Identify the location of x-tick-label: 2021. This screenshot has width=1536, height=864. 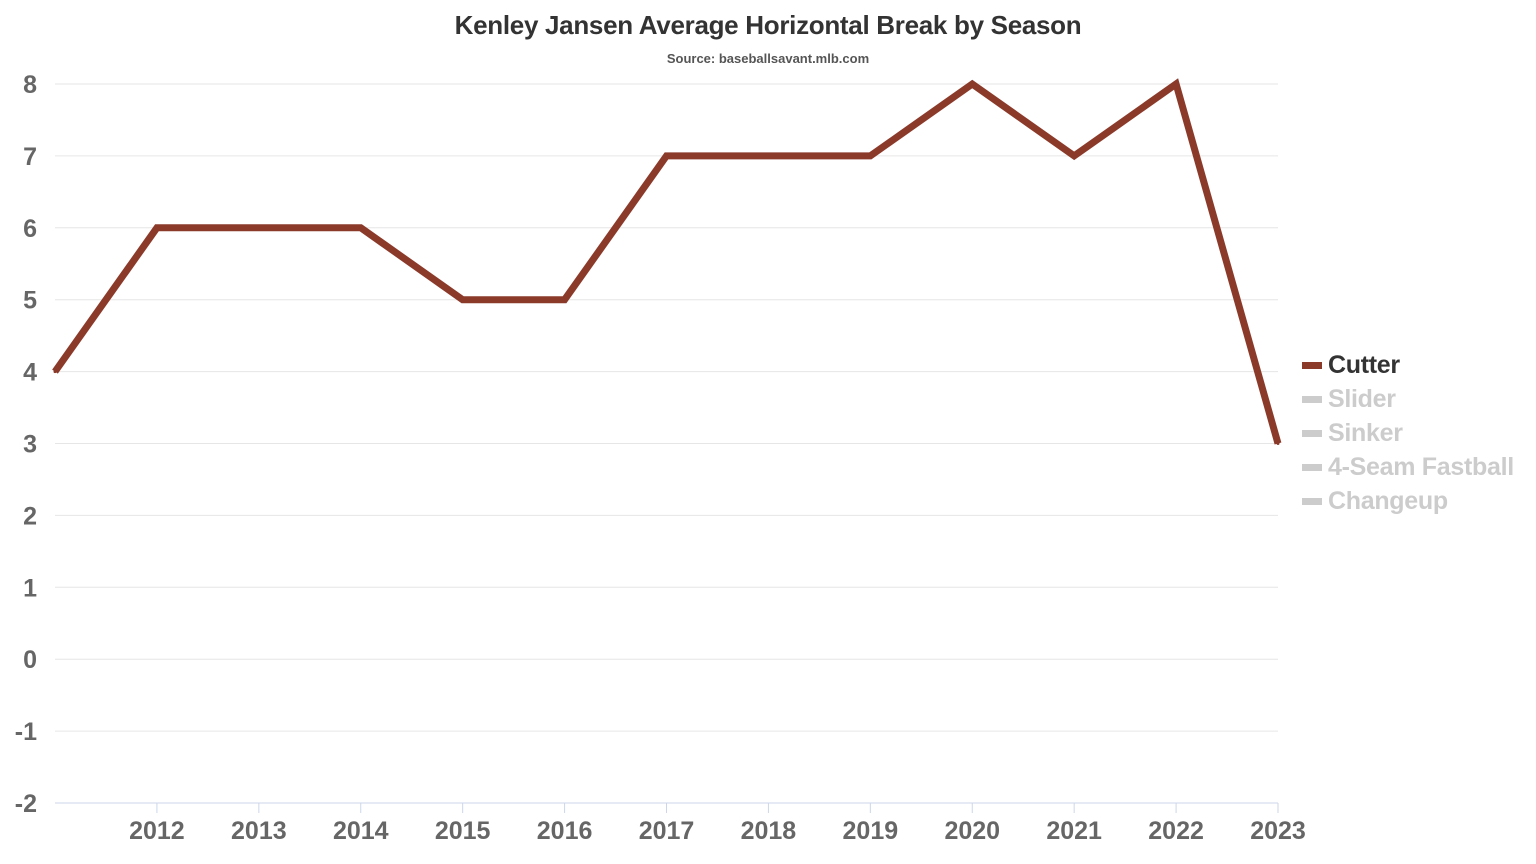
(1074, 831).